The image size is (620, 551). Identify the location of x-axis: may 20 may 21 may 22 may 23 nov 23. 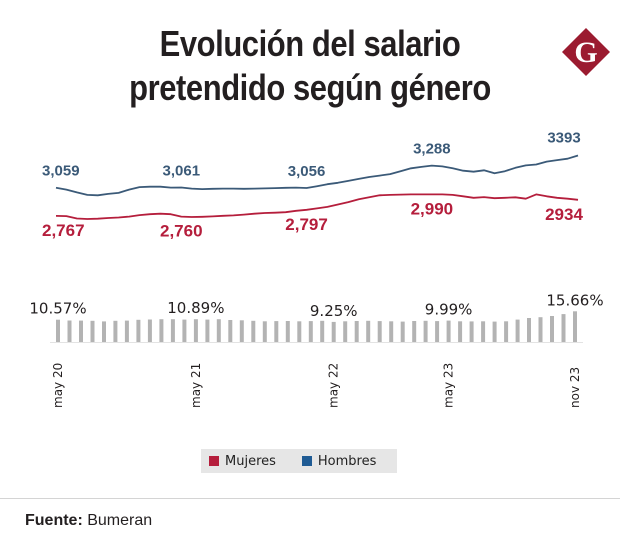
(316, 385).